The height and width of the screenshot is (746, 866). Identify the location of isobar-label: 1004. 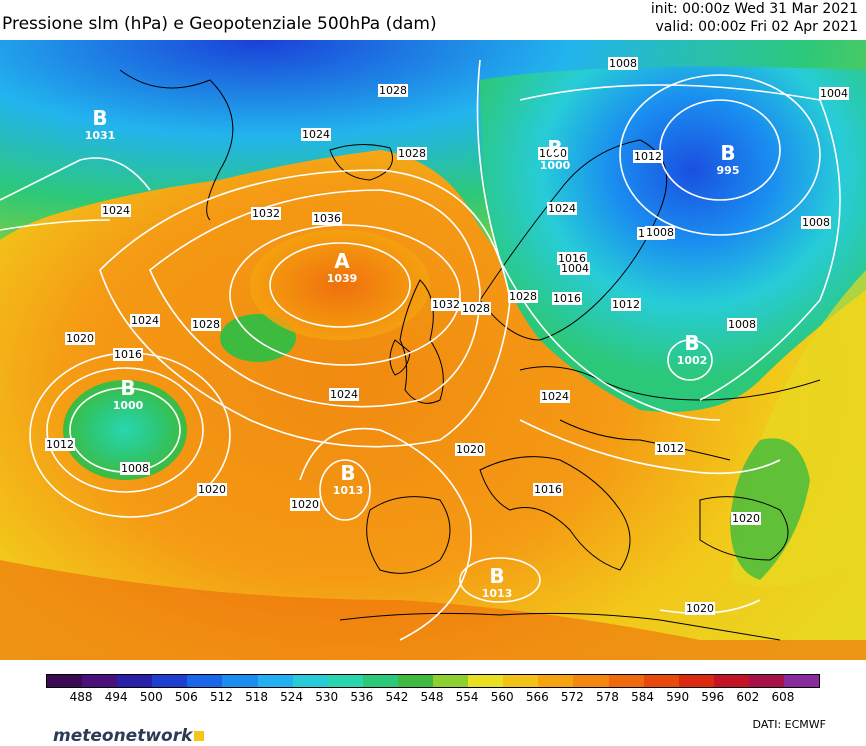
(575, 268).